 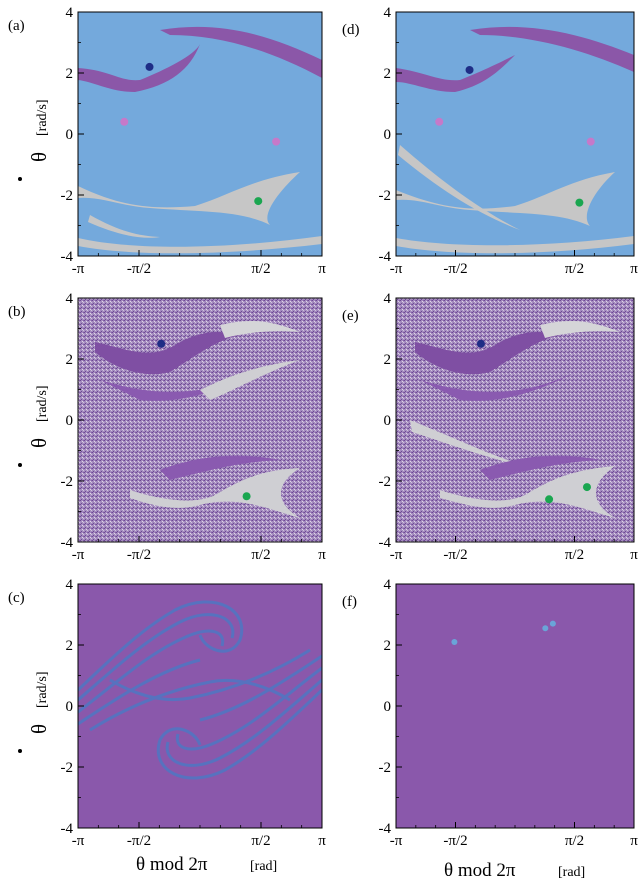 I want to click on panel-c-background, so click(x=200, y=706).